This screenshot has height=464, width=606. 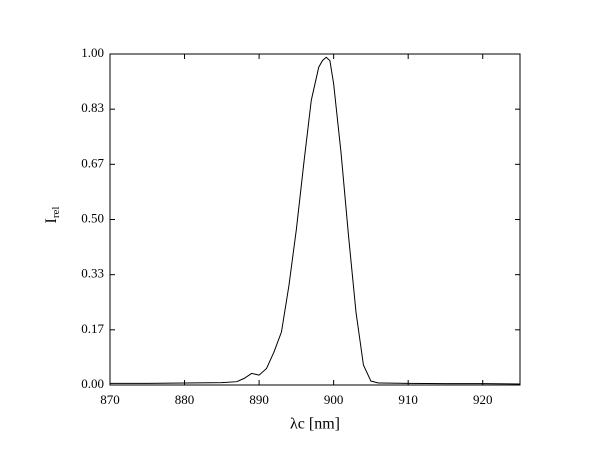 I want to click on y-tick-label: 0.17, so click(x=92, y=328).